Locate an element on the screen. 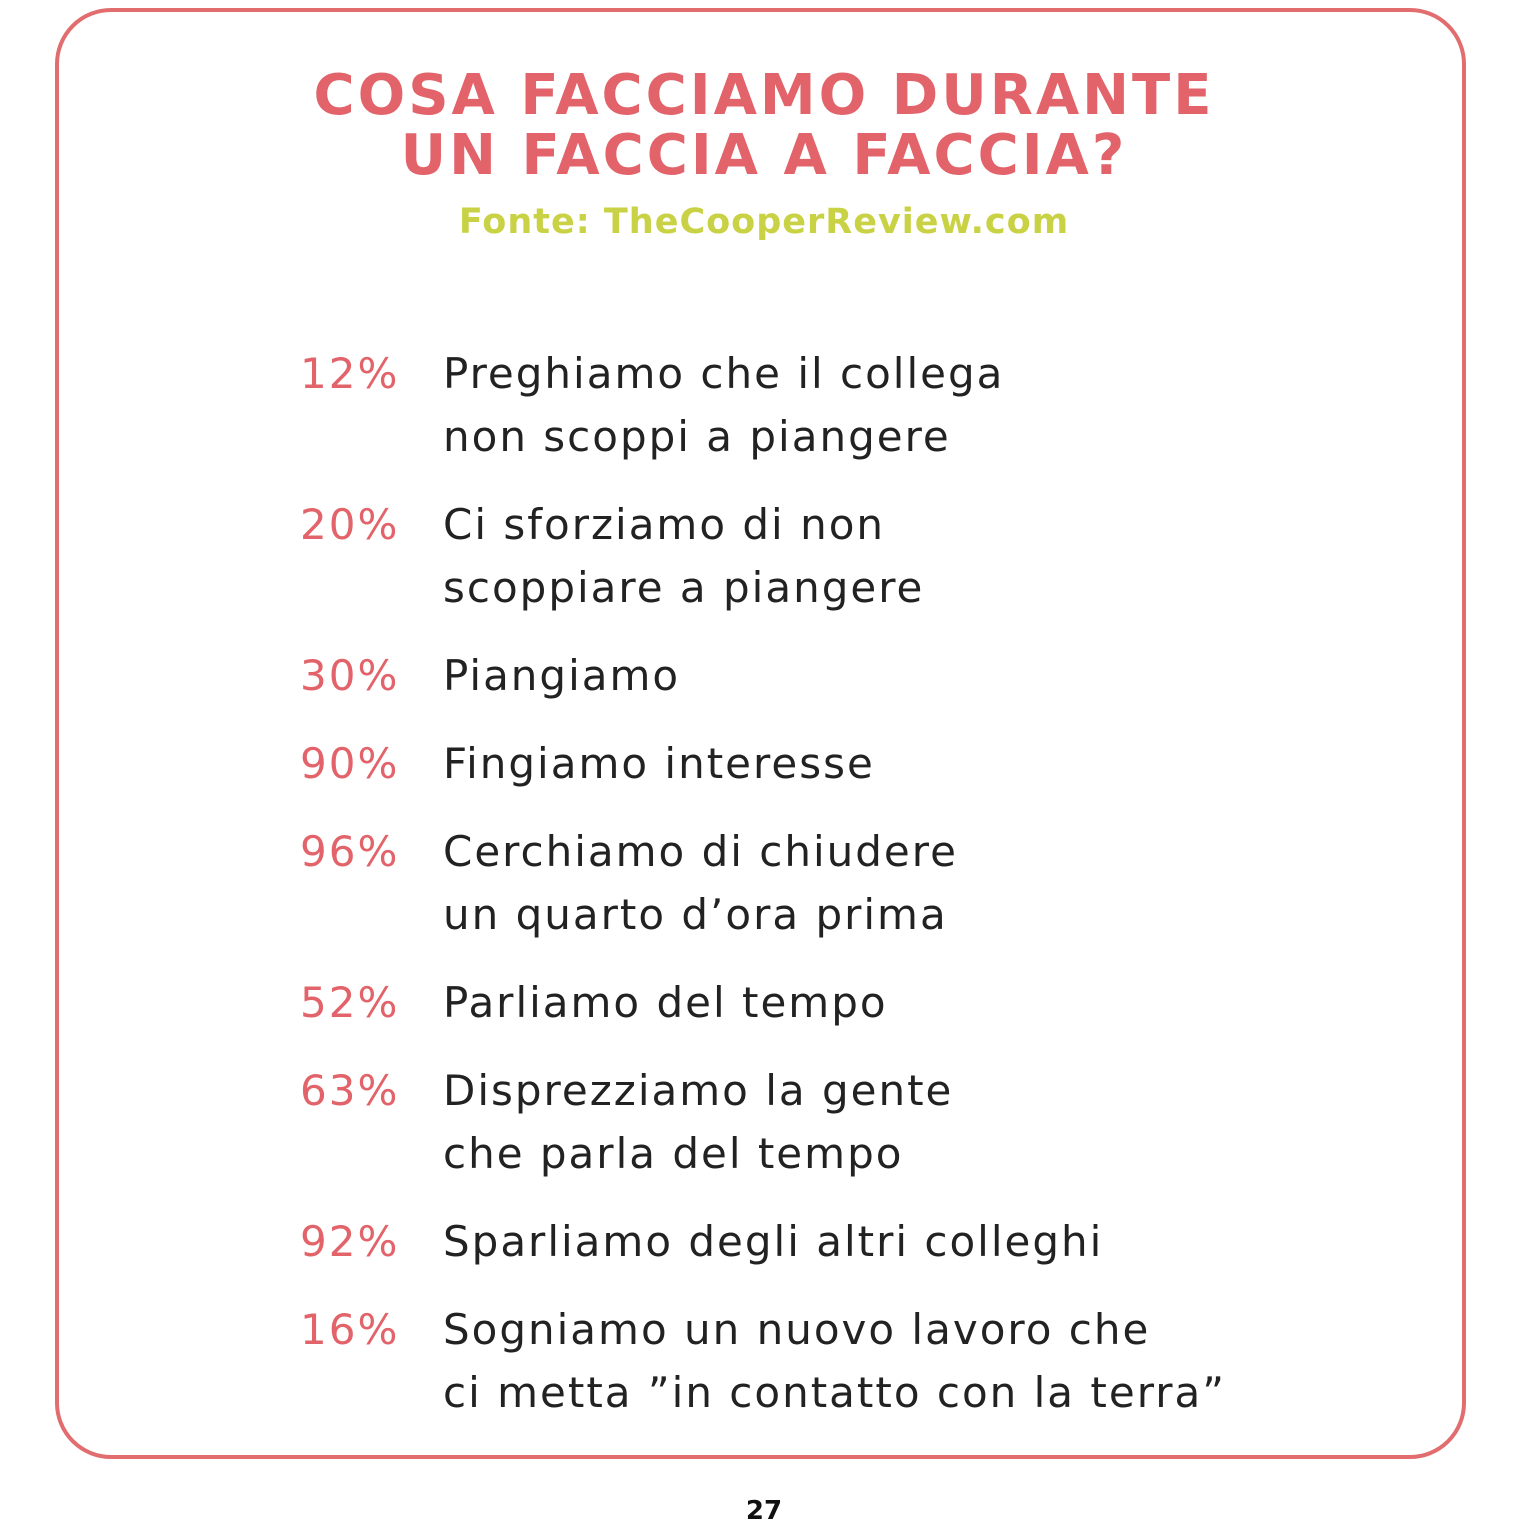 This screenshot has width=1528, height=1528. description: Disprezziamo la gente che parla del tempo is located at coordinates (698, 1122).